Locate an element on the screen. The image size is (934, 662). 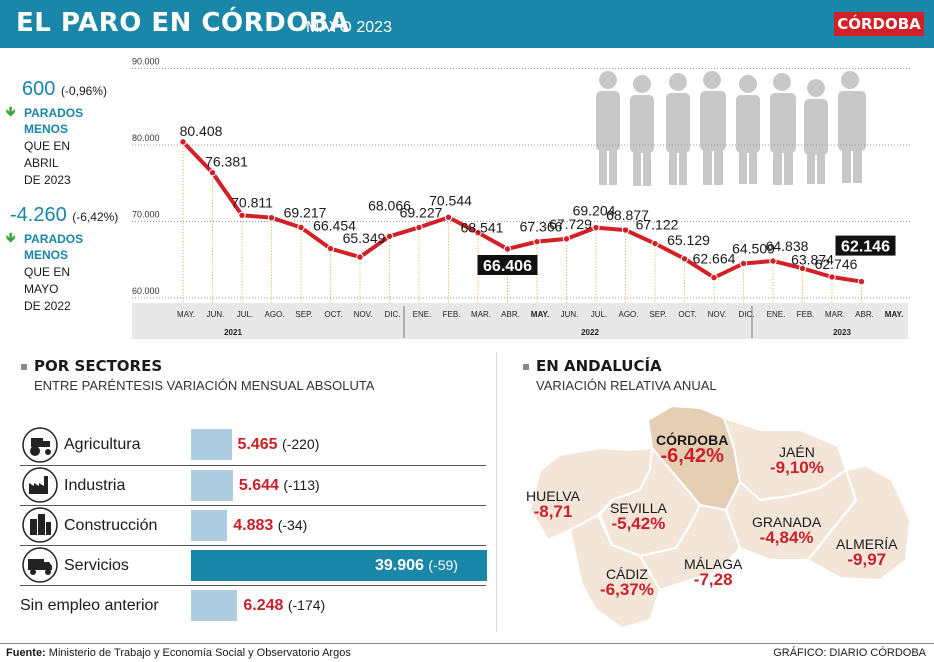
province-name: CÁDIZ is located at coordinates (626, 574).